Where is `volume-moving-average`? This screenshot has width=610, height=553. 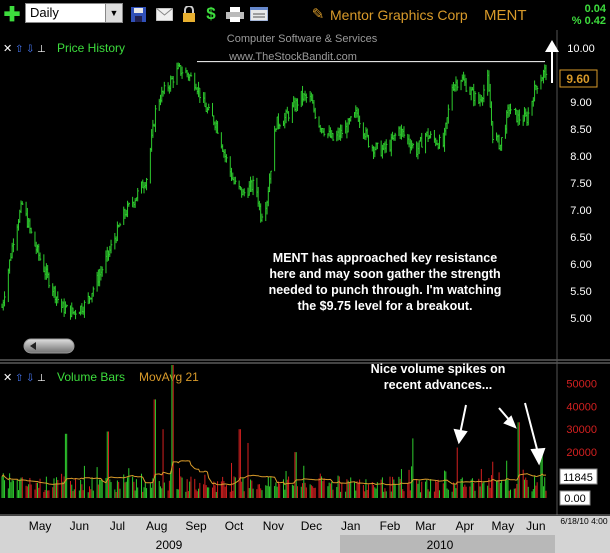 volume-moving-average is located at coordinates (273, 473).